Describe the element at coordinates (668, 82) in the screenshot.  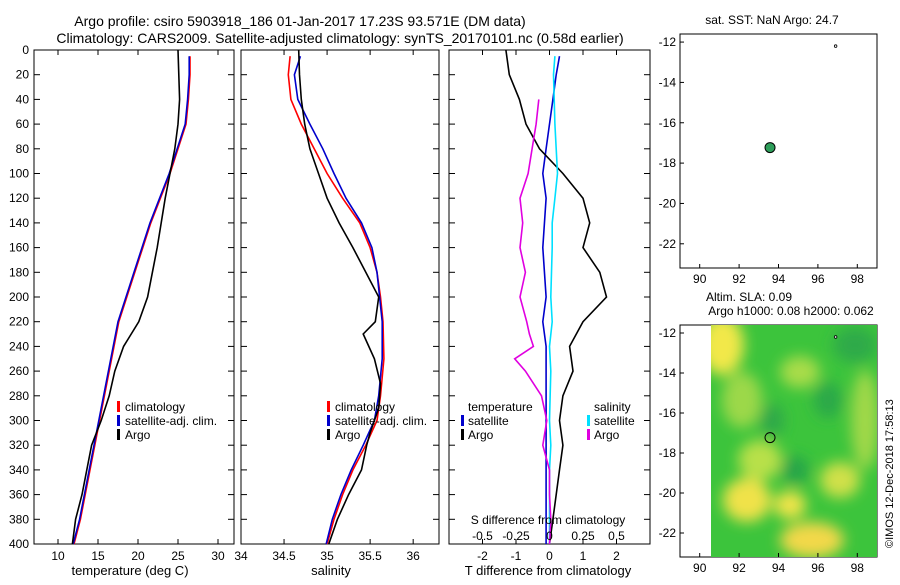
I see `map-y-tick-label: -14` at that location.